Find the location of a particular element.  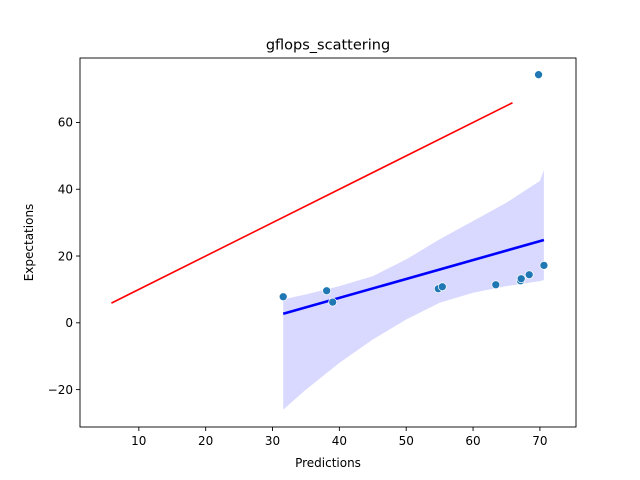

x-tick-label: 50 is located at coordinates (406, 441).